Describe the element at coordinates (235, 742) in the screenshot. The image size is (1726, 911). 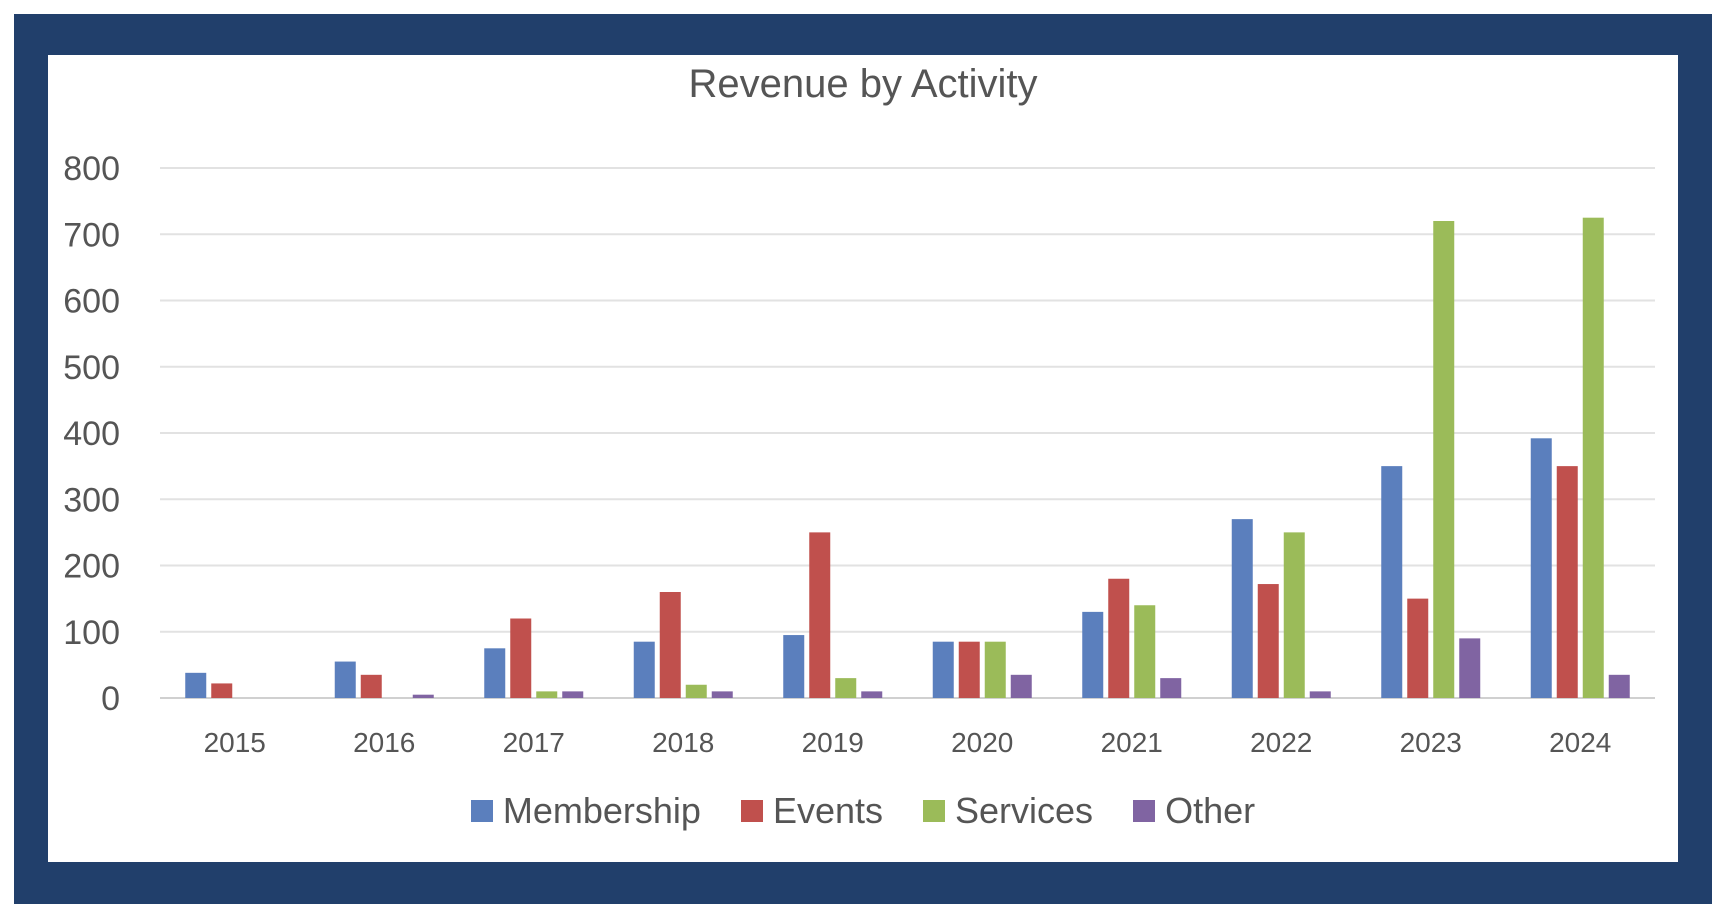
I see `x-tick-label: 2015` at that location.